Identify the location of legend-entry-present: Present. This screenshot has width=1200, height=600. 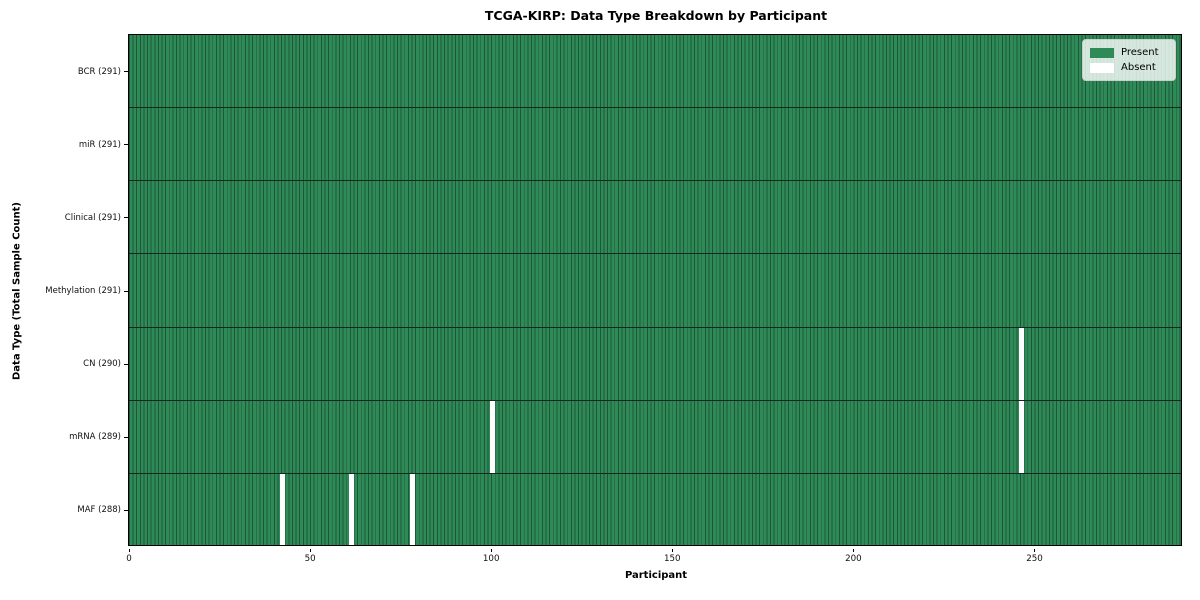
(1129, 52).